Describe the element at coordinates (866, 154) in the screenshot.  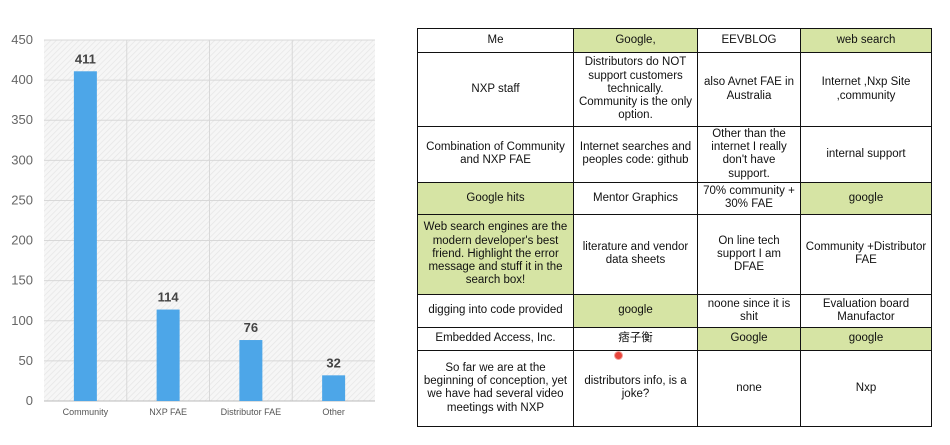
I see `table-cell: internal support` at that location.